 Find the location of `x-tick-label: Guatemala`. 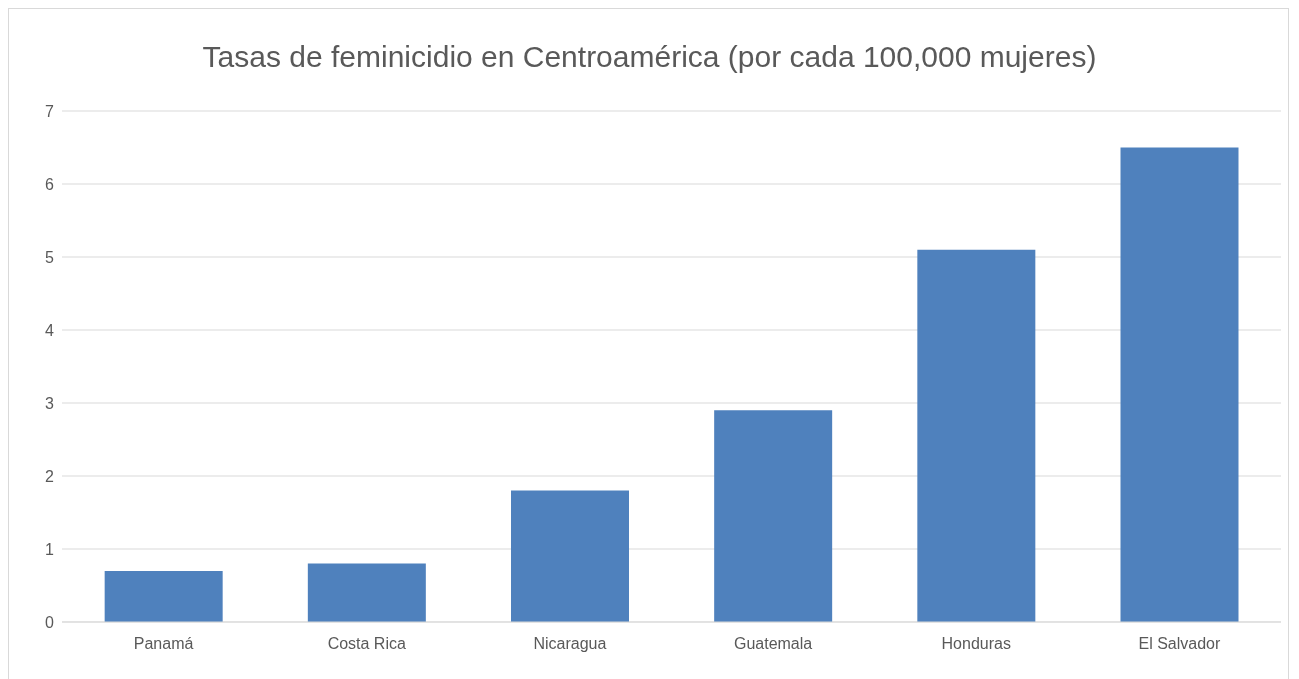

x-tick-label: Guatemala is located at coordinates (773, 644).